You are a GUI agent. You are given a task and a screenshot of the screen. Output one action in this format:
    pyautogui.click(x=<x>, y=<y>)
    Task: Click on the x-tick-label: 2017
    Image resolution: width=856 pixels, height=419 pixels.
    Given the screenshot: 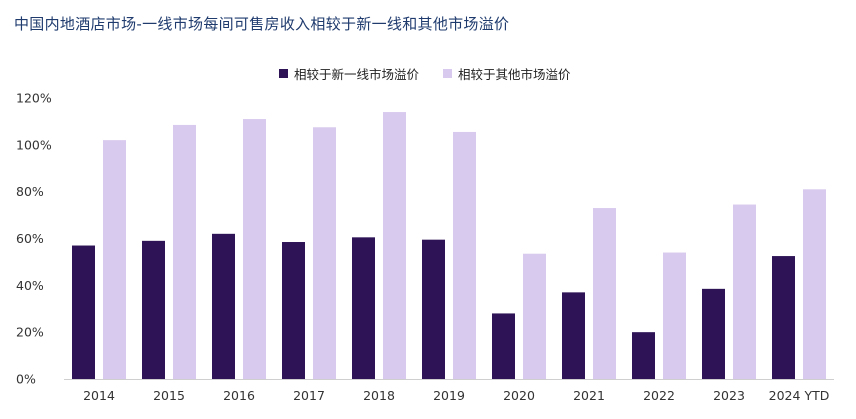 What is the action you would take?
    pyautogui.click(x=309, y=395)
    